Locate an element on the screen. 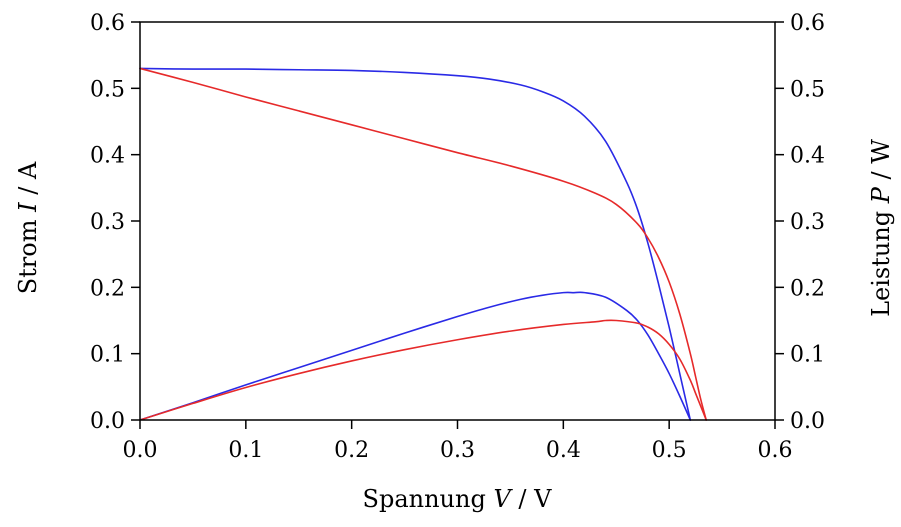  x-axis-label: Spannung V / V is located at coordinates (458, 499).